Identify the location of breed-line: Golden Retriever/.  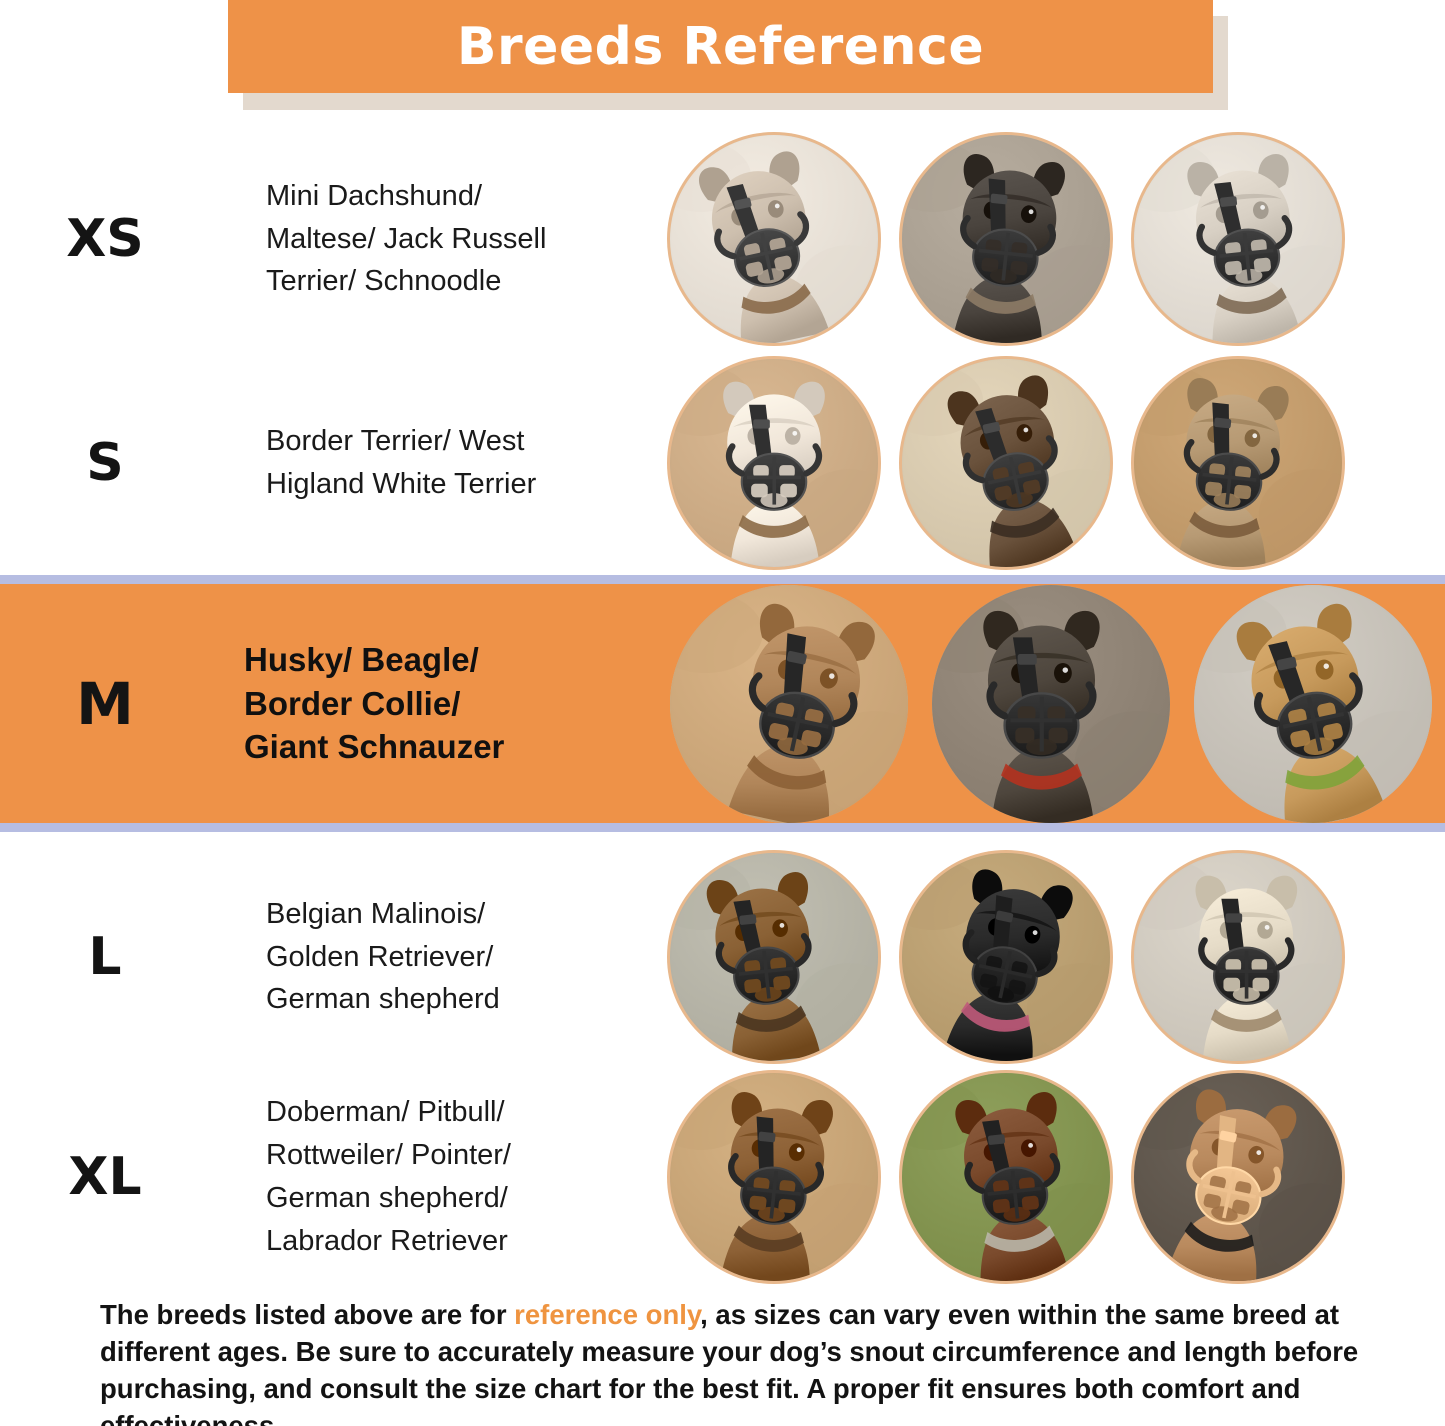
(380, 956).